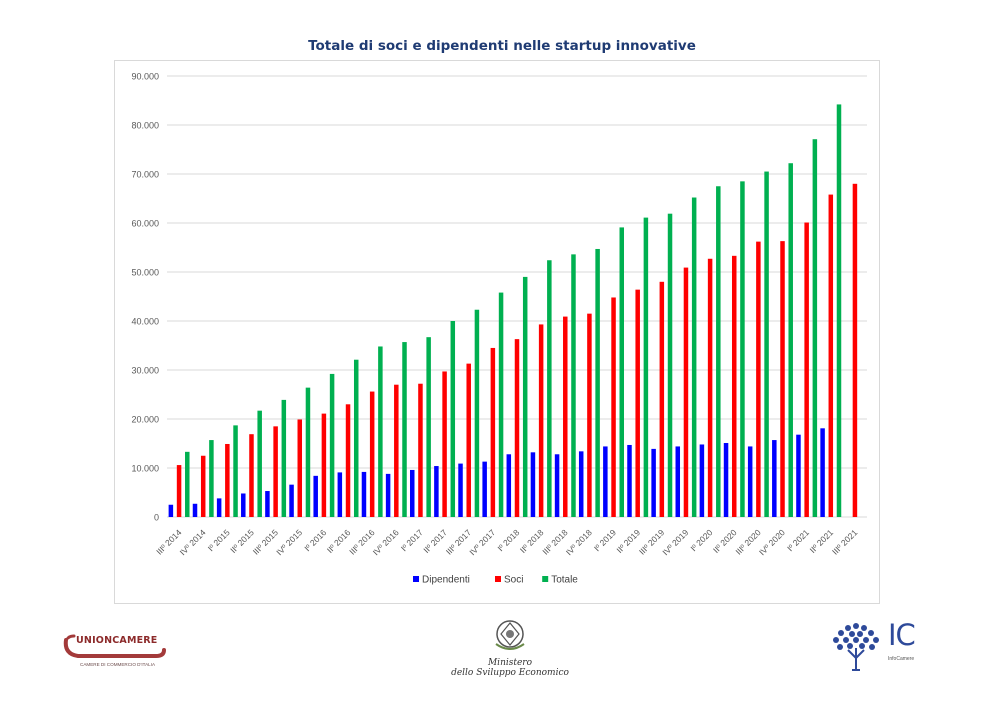 Image resolution: width=1004 pixels, height=702 pixels. Describe the element at coordinates (772, 542) in the screenshot. I see `x-tick-label: IVº 2020` at that location.